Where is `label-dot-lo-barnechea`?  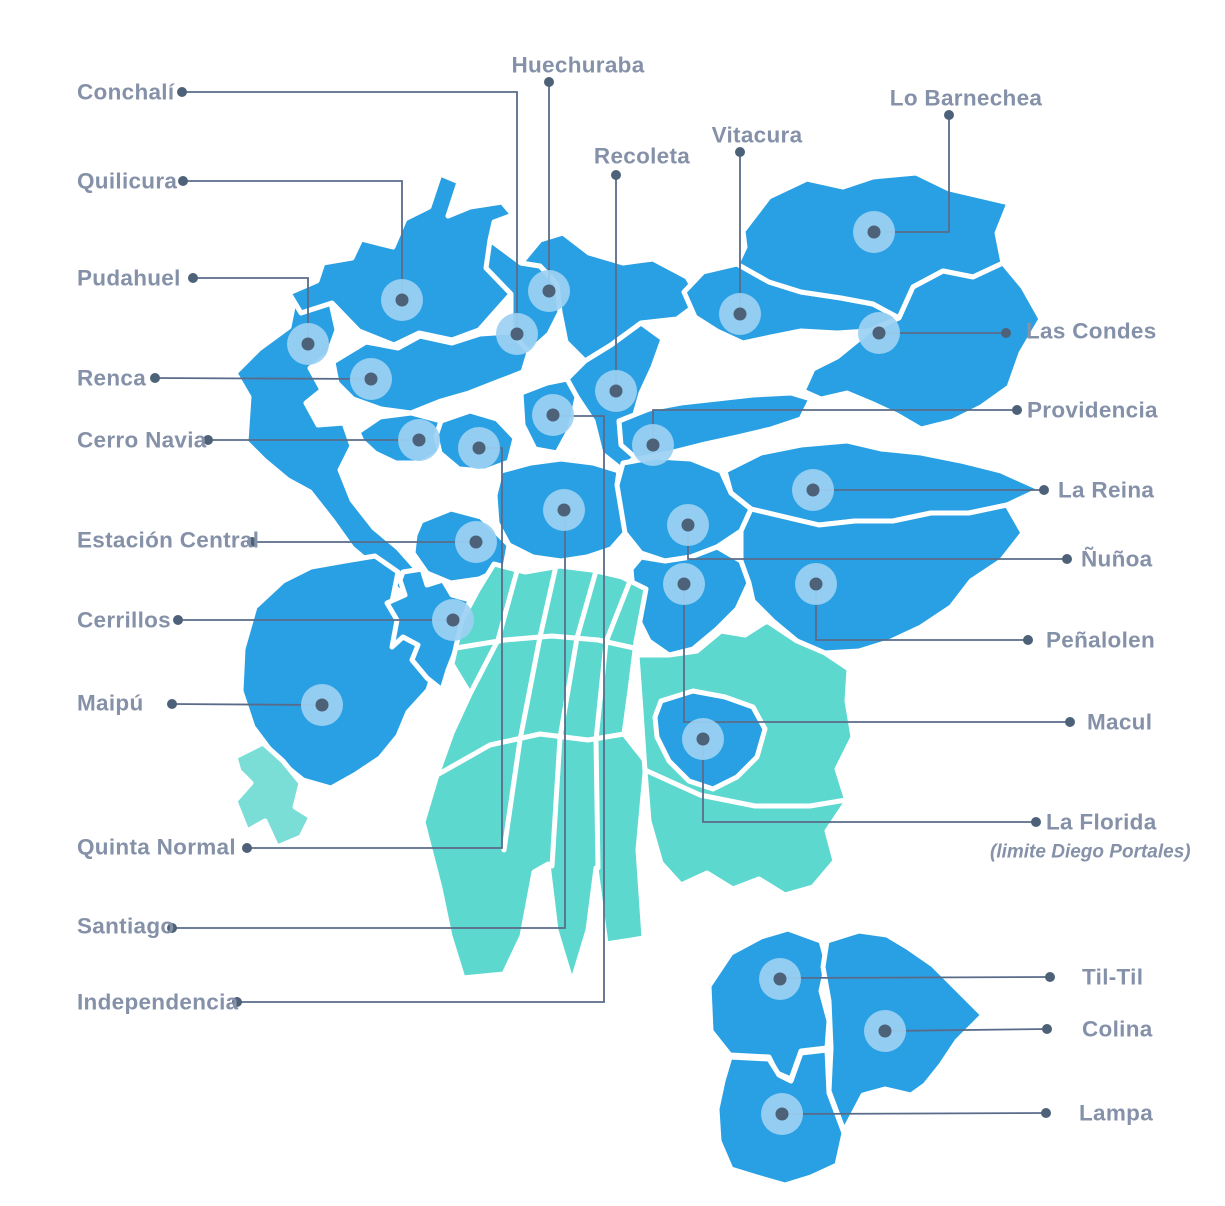 label-dot-lo-barnechea is located at coordinates (949, 115).